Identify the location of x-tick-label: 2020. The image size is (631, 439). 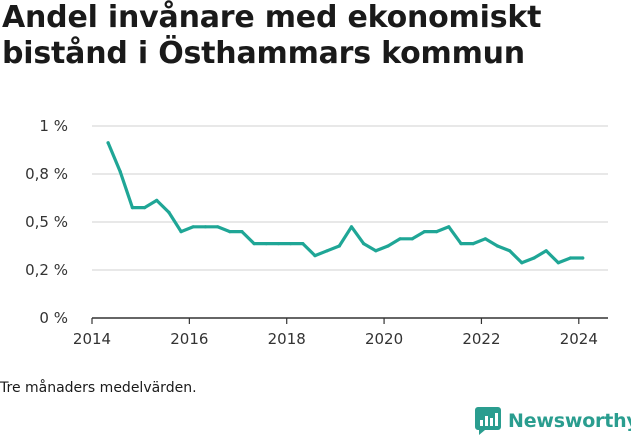
(384, 339).